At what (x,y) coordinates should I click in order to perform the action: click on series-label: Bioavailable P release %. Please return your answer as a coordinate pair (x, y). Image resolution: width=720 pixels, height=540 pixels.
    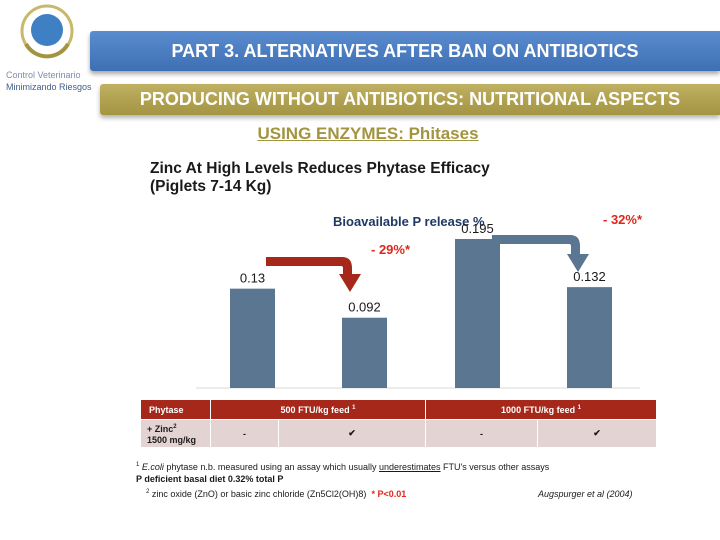
    Looking at the image, I should click on (409, 221).